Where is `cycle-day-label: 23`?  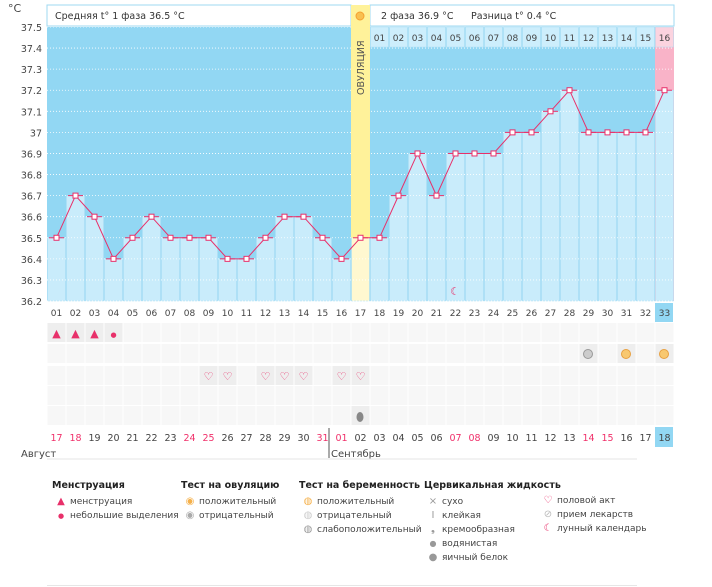 cycle-day-label: 23 is located at coordinates (474, 314).